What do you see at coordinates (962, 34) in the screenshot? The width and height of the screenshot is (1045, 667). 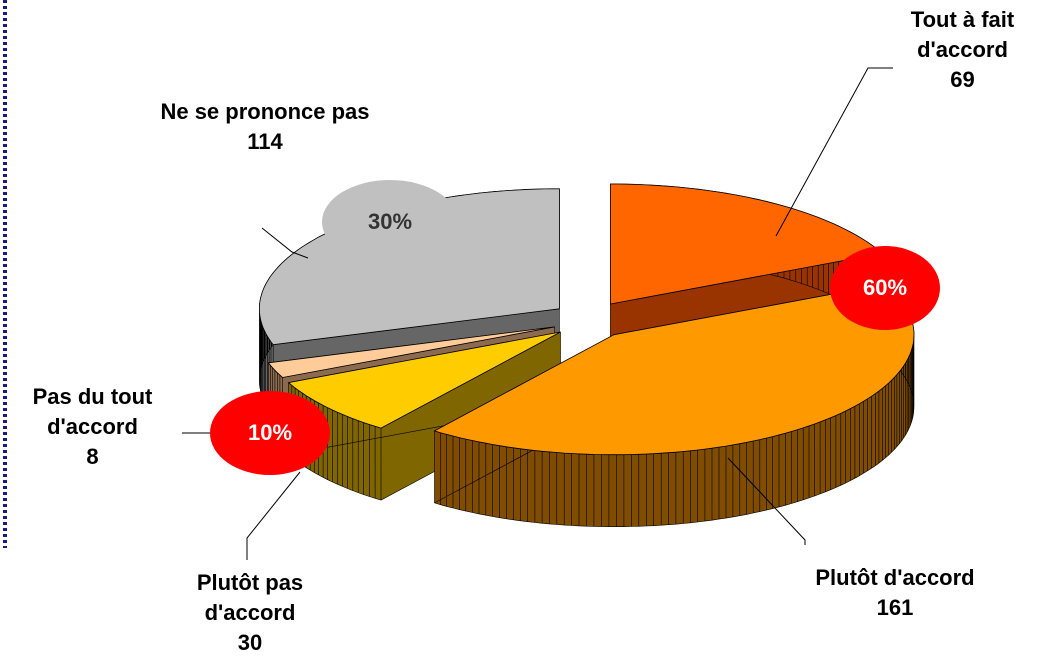 I see `category: Tout à fait d'accord` at bounding box center [962, 34].